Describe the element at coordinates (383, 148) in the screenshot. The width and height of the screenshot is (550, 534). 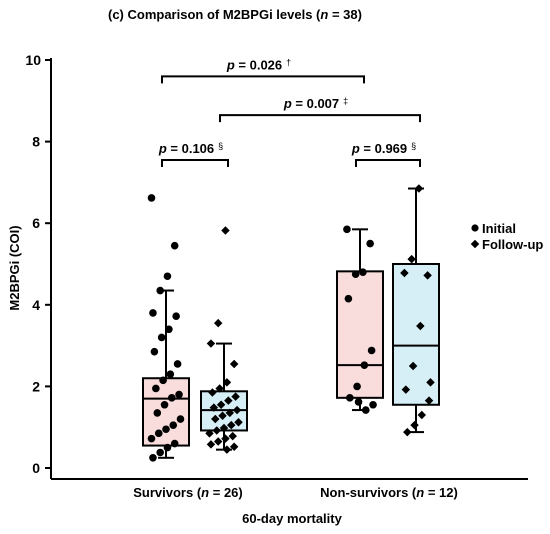
I see `p-value-label: p = 0.969 §` at that location.